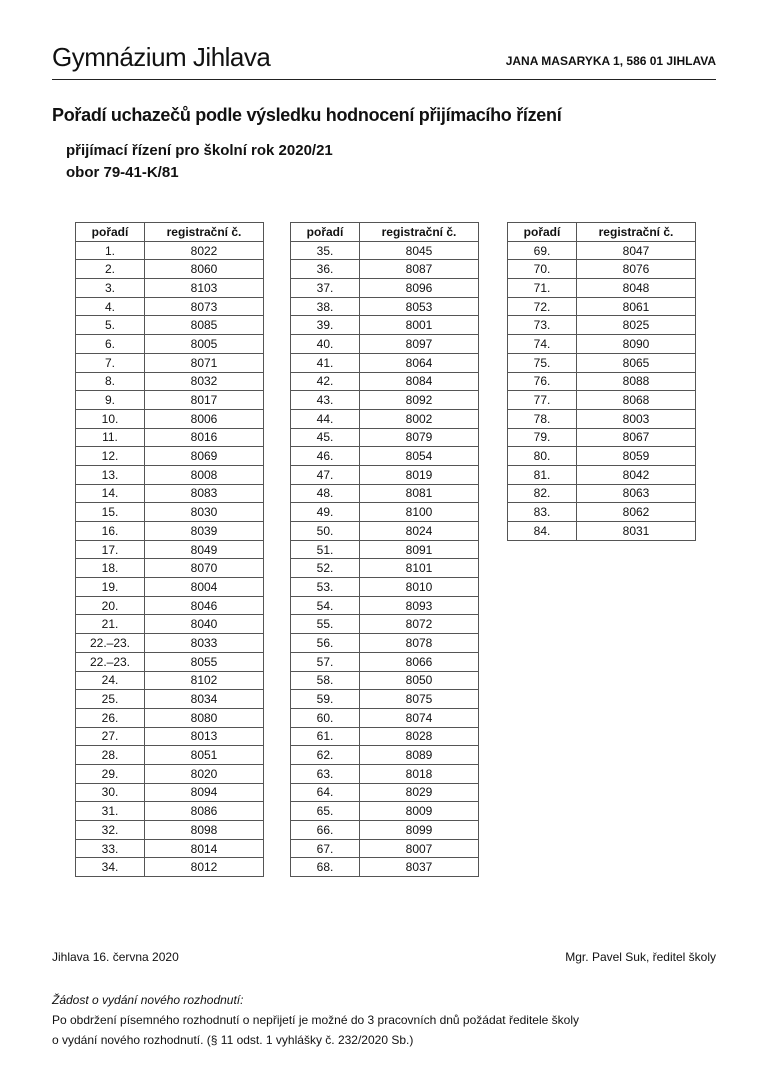 Image resolution: width=768 pixels, height=1086 pixels. I want to click on table-row: 54. 8093, so click(384, 605).